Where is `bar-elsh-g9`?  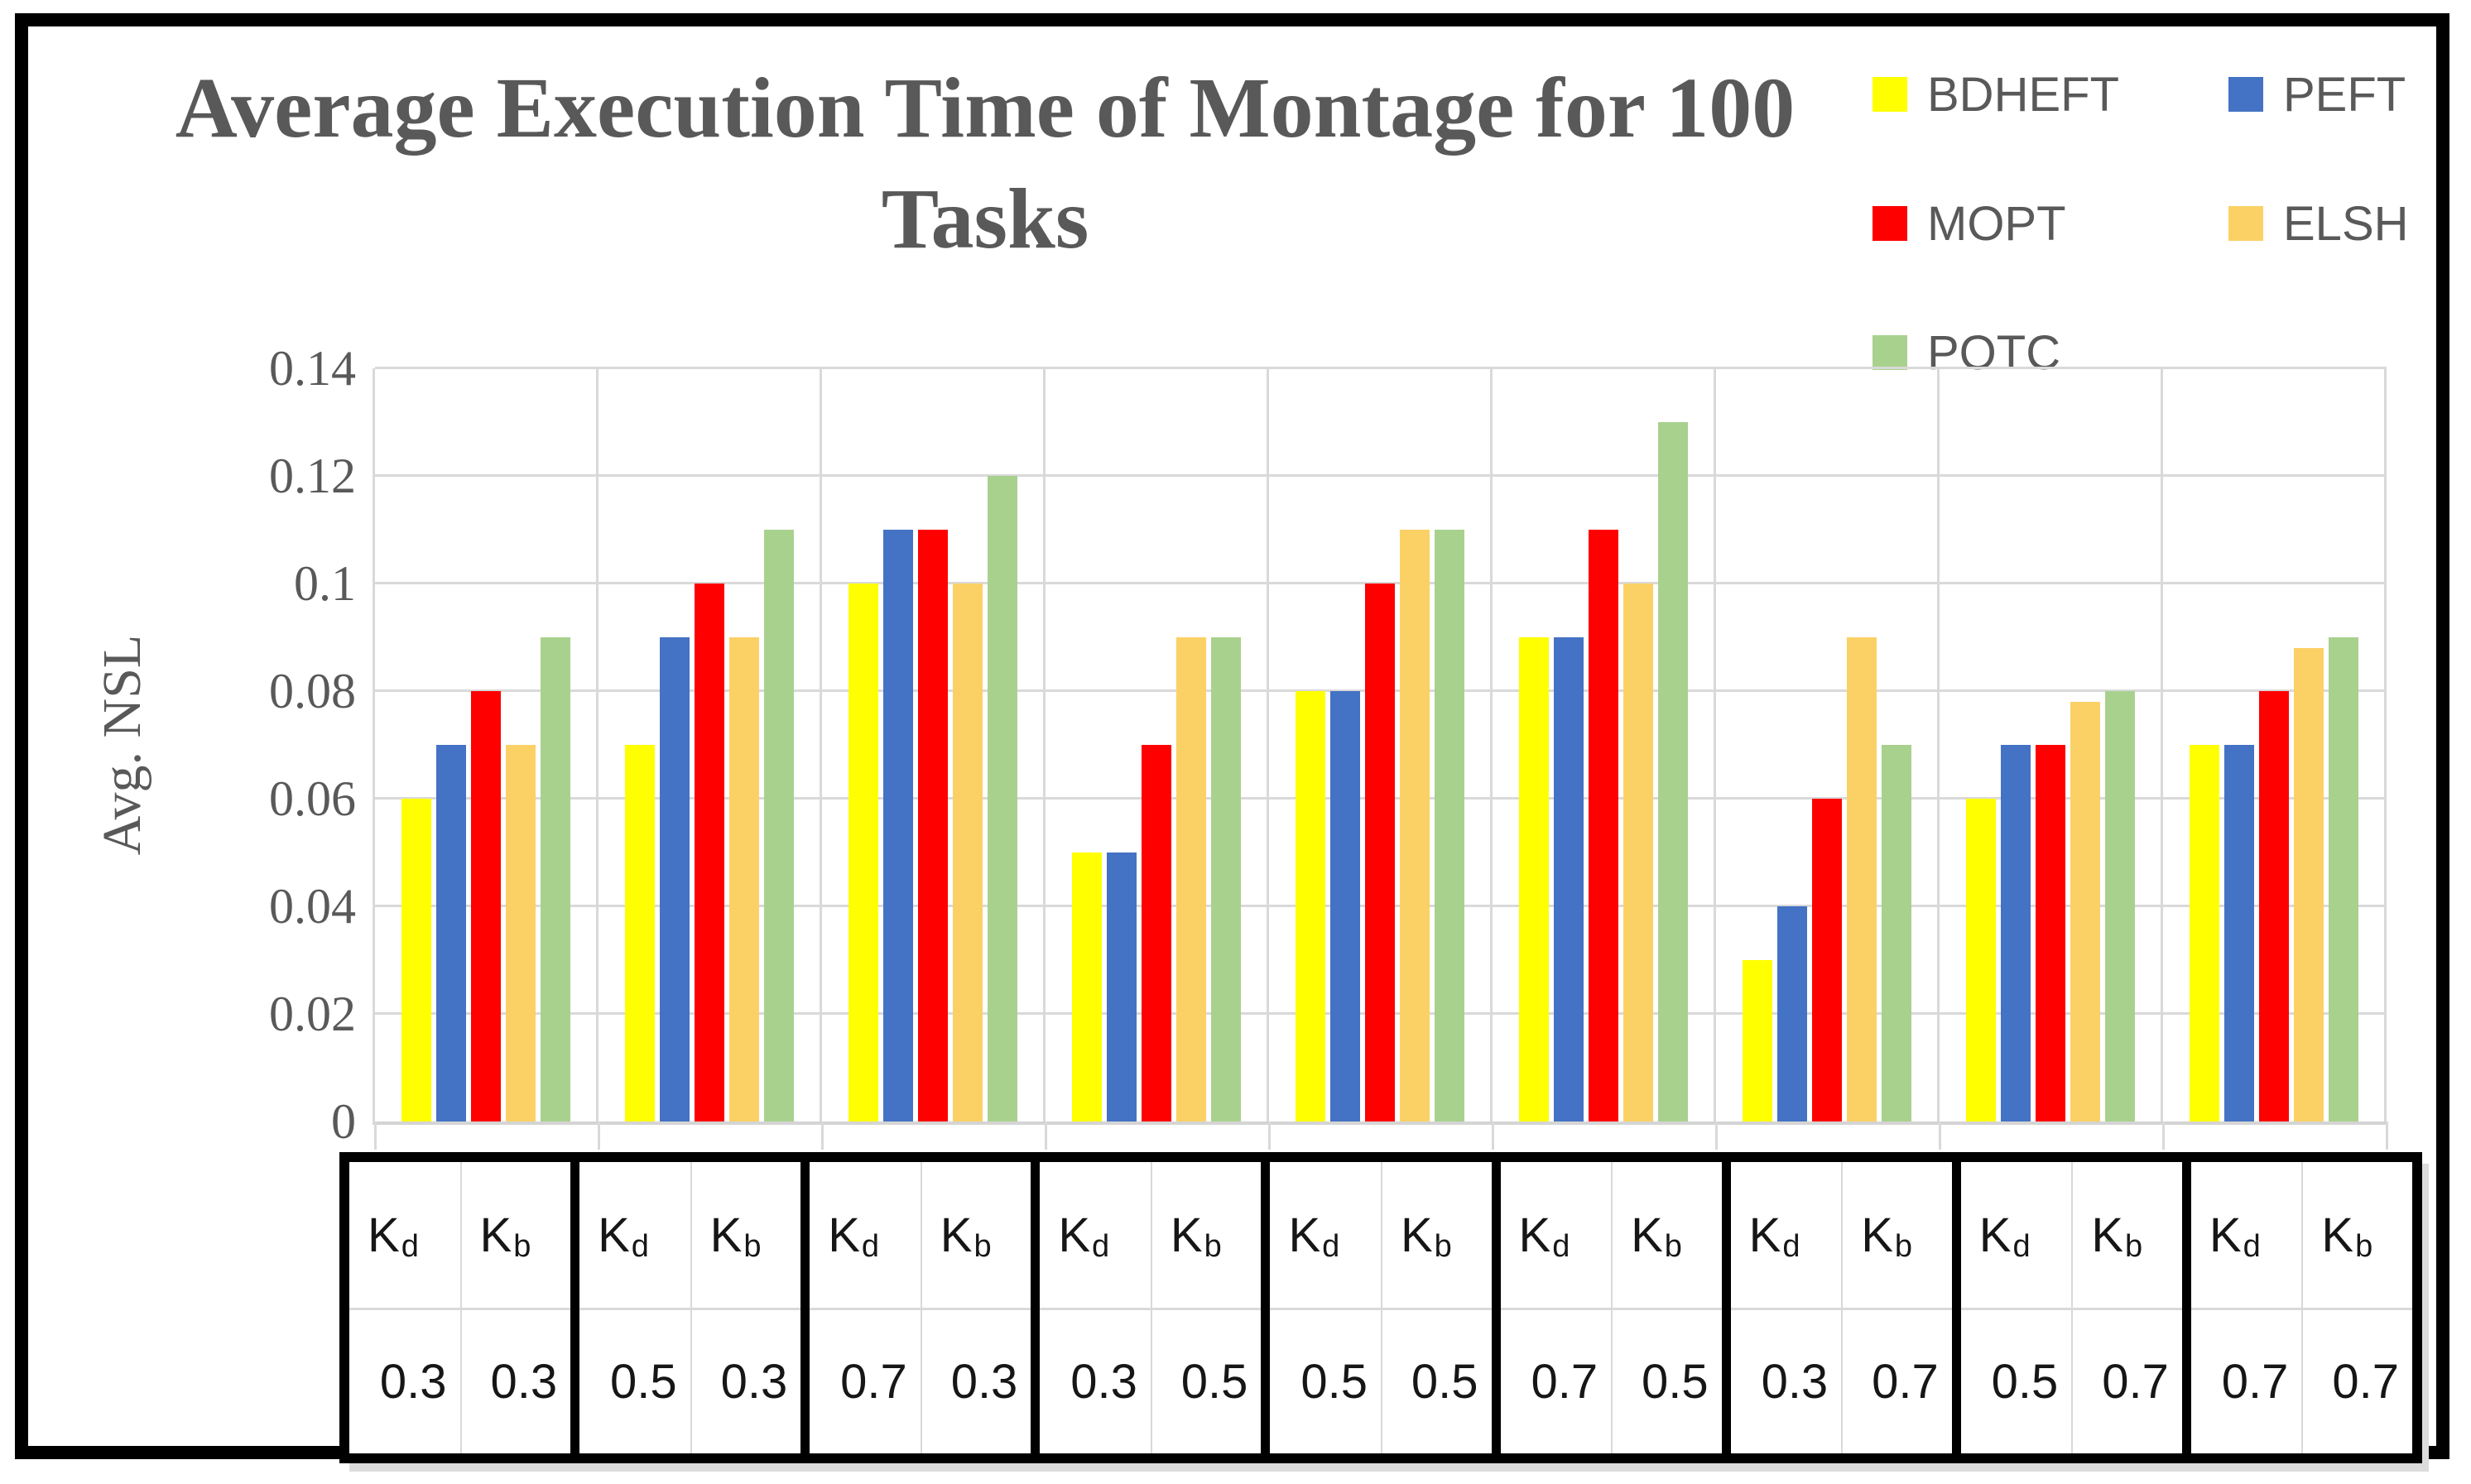
bar-elsh-g9 is located at coordinates (2309, 884).